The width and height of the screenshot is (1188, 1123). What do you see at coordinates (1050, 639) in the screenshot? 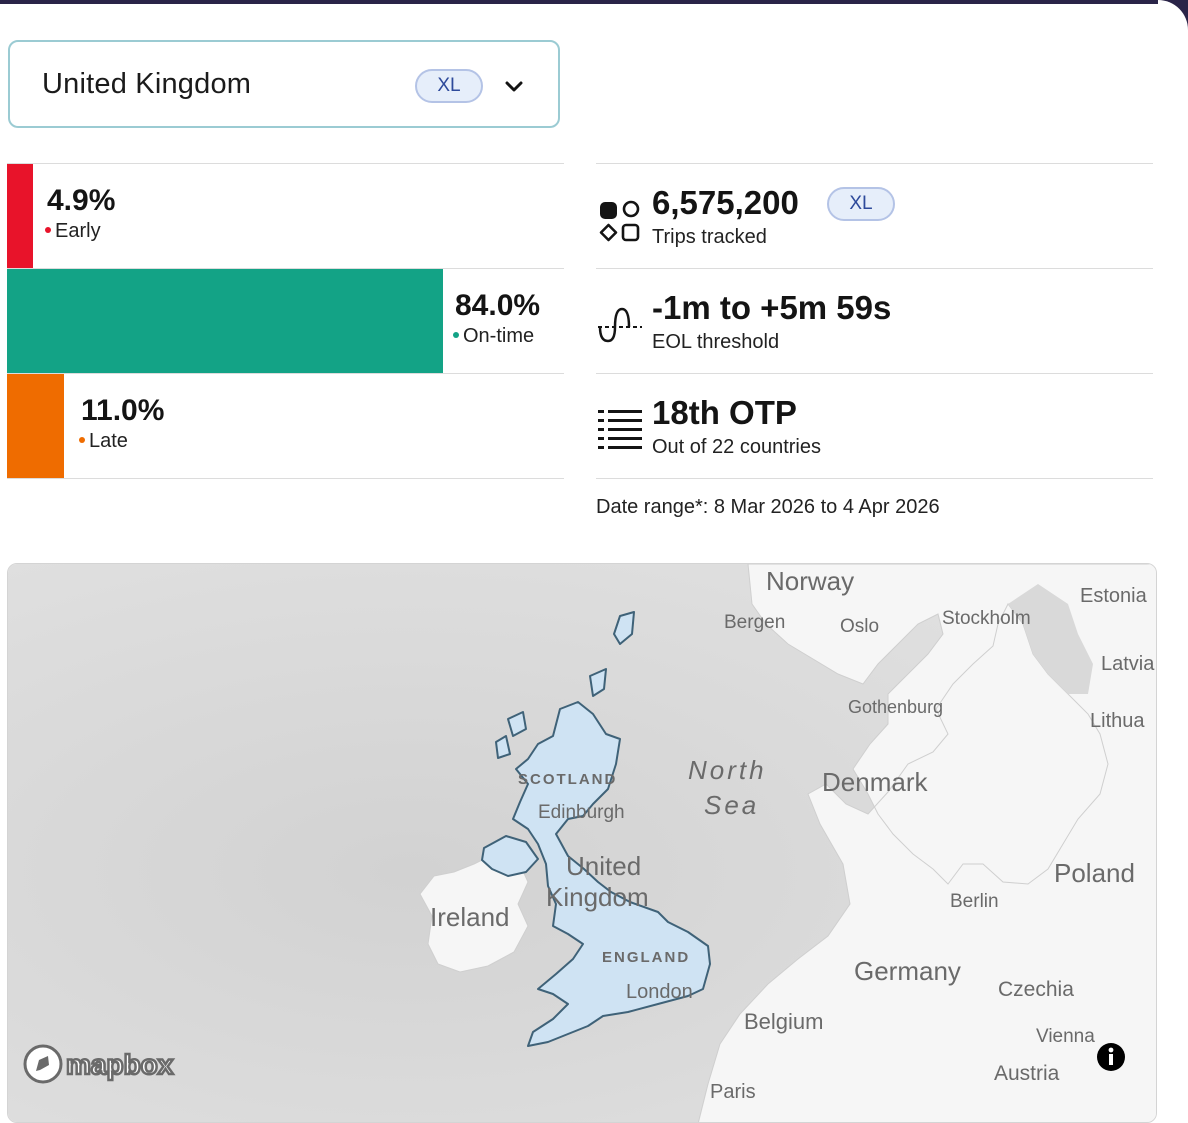
I see `baltic-sea` at bounding box center [1050, 639].